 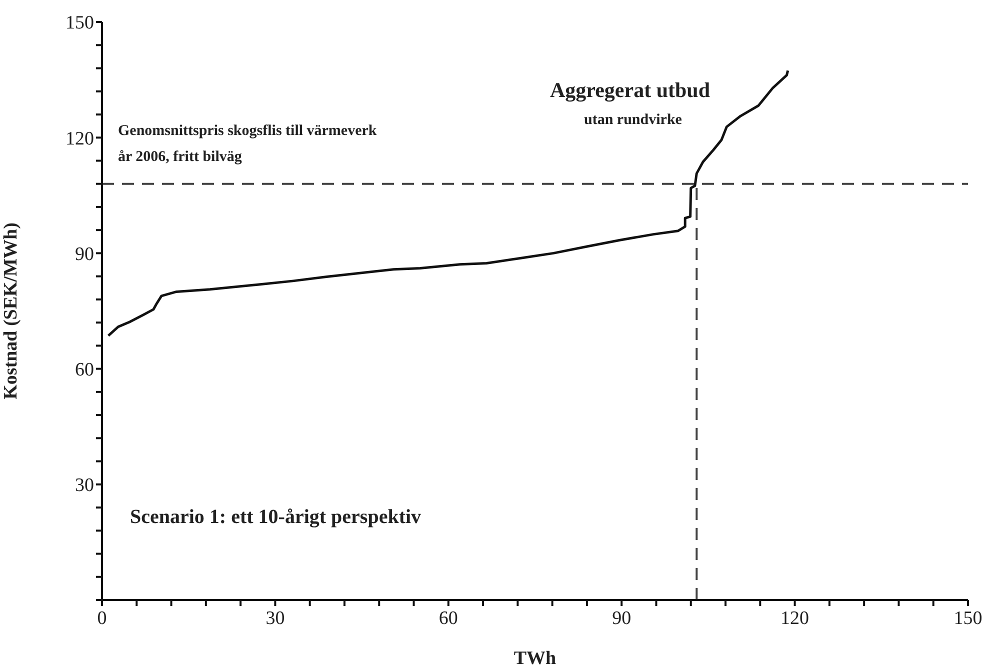 I want to click on x-tick-label: 90, so click(x=621, y=619).